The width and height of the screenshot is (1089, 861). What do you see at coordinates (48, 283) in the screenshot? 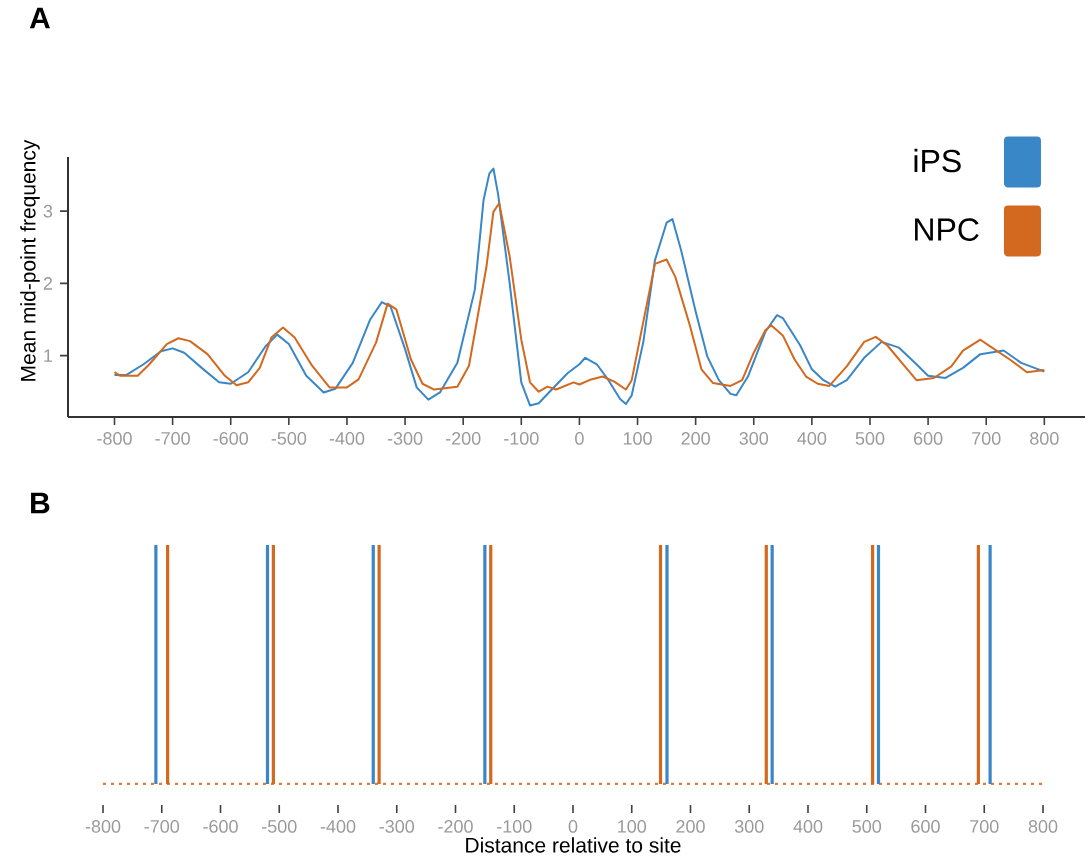
I see `y-tick-label: 2` at bounding box center [48, 283].